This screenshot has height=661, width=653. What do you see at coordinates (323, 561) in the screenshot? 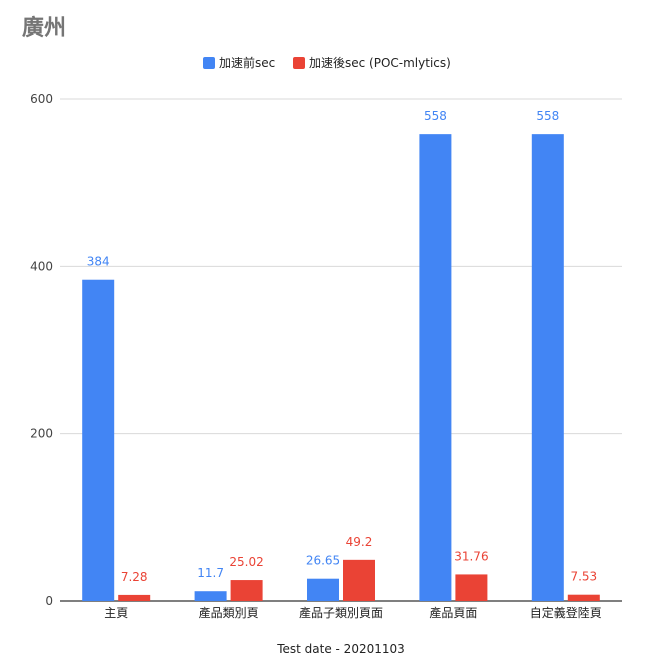
I see `data-label-before: 26.65` at bounding box center [323, 561].